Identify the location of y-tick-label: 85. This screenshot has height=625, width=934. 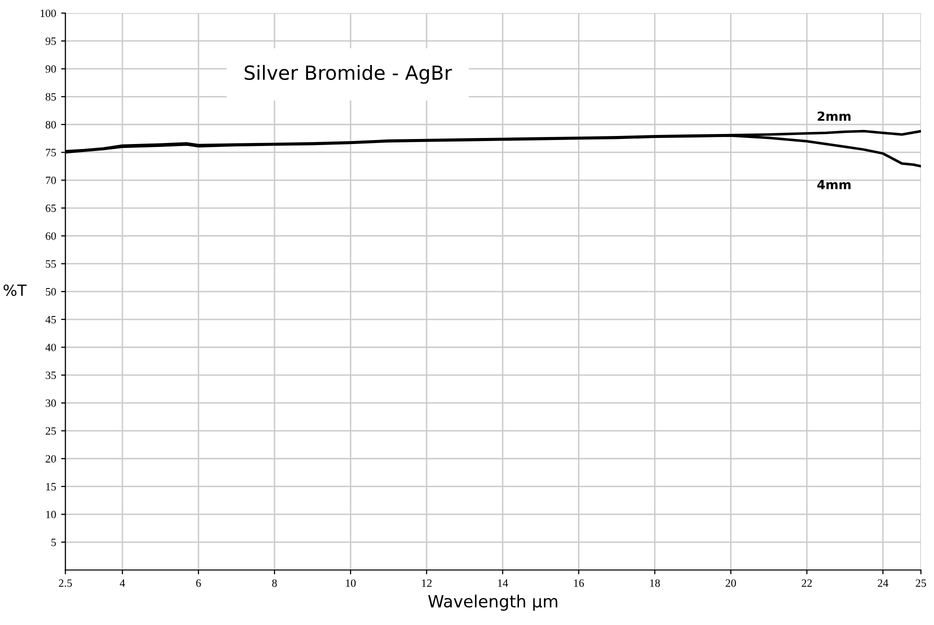
(51, 97).